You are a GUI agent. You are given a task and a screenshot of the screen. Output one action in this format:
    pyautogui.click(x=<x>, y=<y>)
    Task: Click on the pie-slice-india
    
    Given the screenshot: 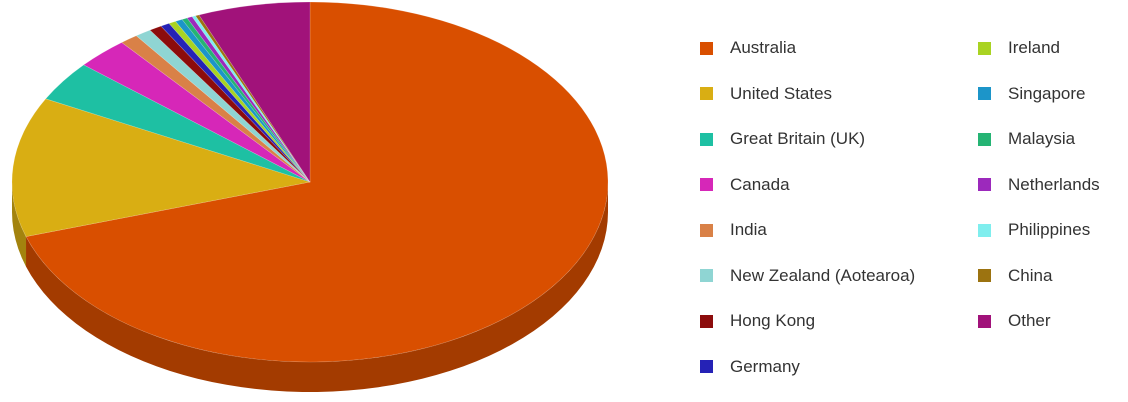 What is the action you would take?
    pyautogui.click(x=216, y=109)
    